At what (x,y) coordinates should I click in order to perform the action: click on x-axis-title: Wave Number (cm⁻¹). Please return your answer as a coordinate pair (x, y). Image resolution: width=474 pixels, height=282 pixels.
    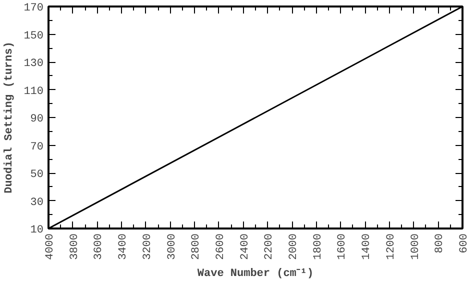
    Looking at the image, I should click on (255, 274).